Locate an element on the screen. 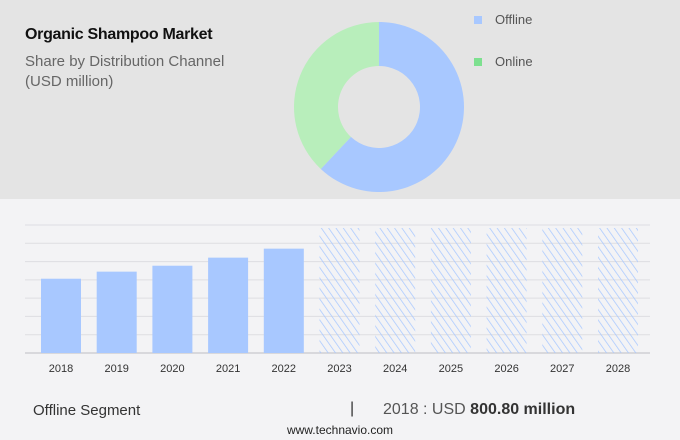 The width and height of the screenshot is (680, 440). x-tick-label: 2028 is located at coordinates (618, 369).